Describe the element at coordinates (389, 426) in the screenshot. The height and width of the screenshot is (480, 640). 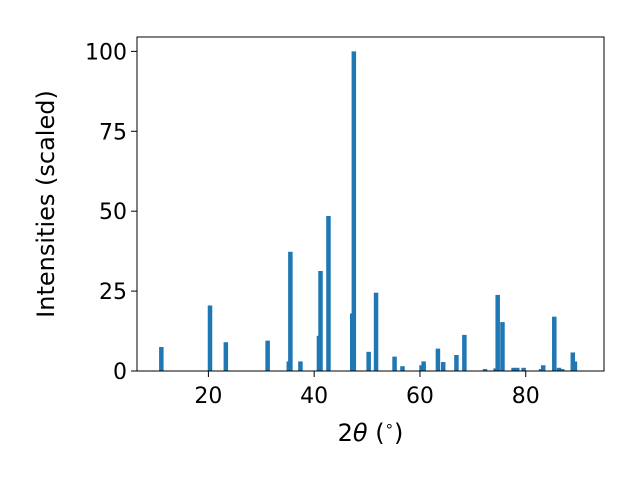
I see `x-axis-label-degree: ∘` at that location.